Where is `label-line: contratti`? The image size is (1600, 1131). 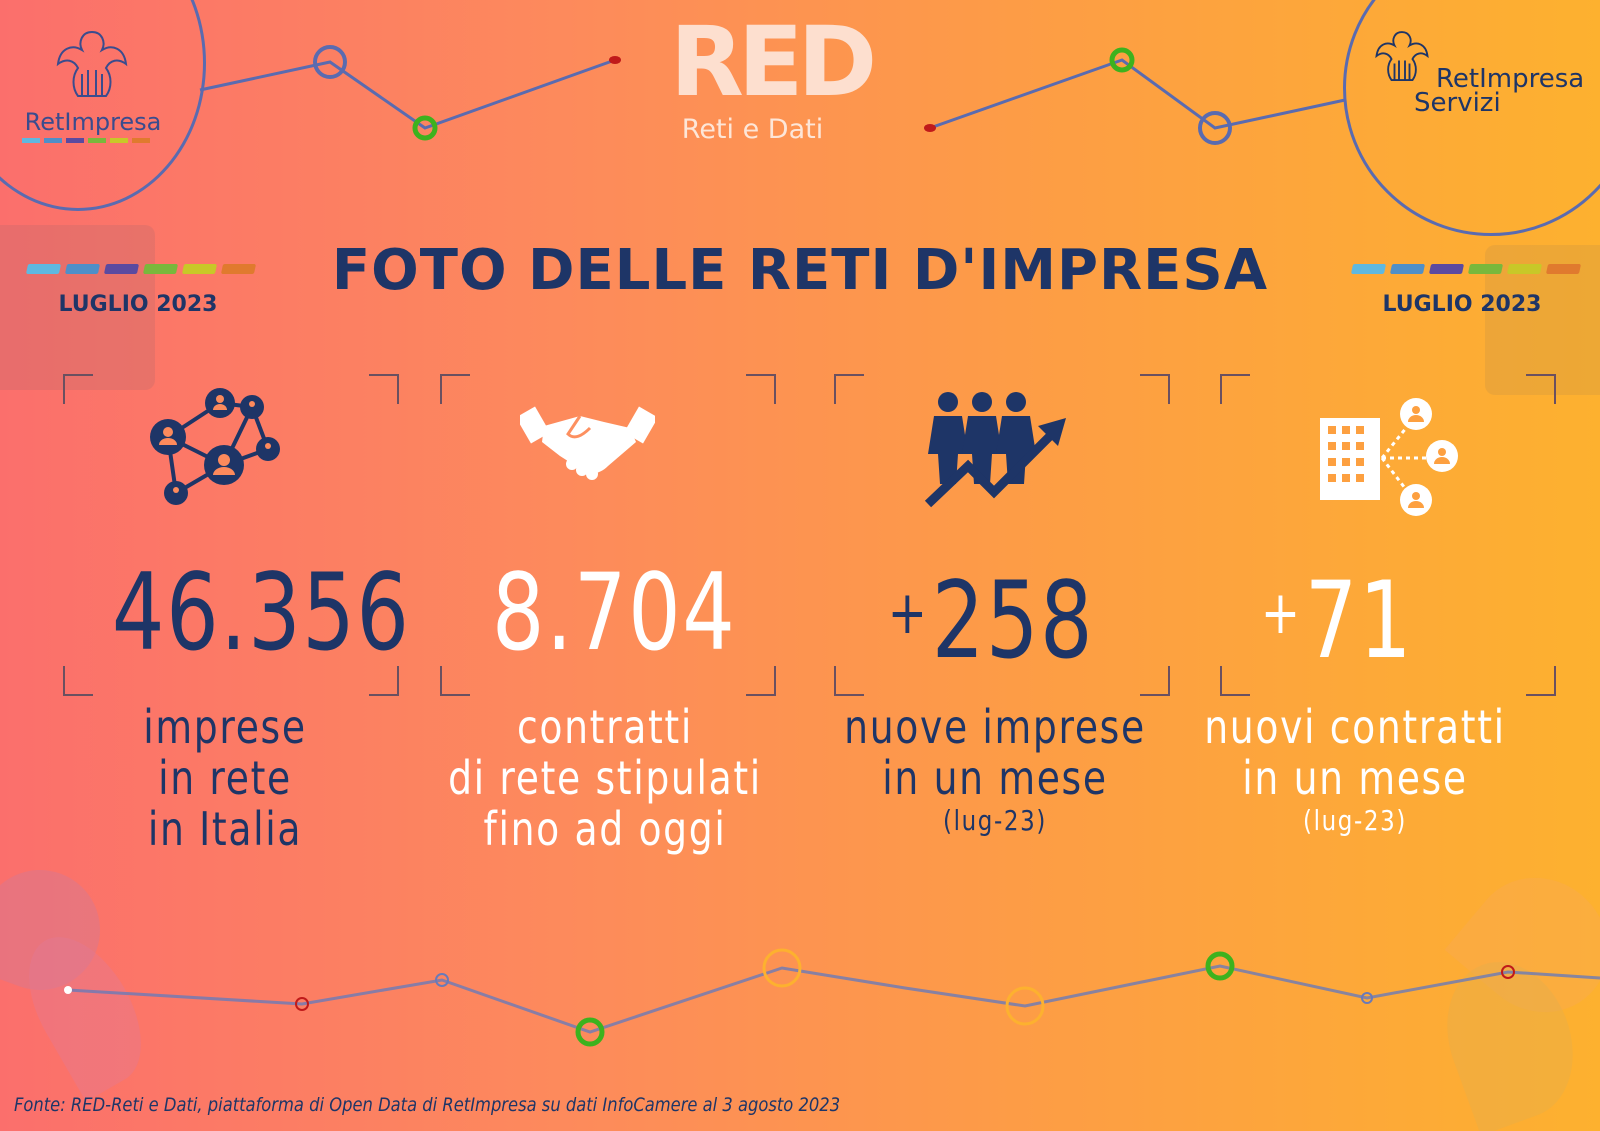
label-line: contratti is located at coordinates (605, 727).